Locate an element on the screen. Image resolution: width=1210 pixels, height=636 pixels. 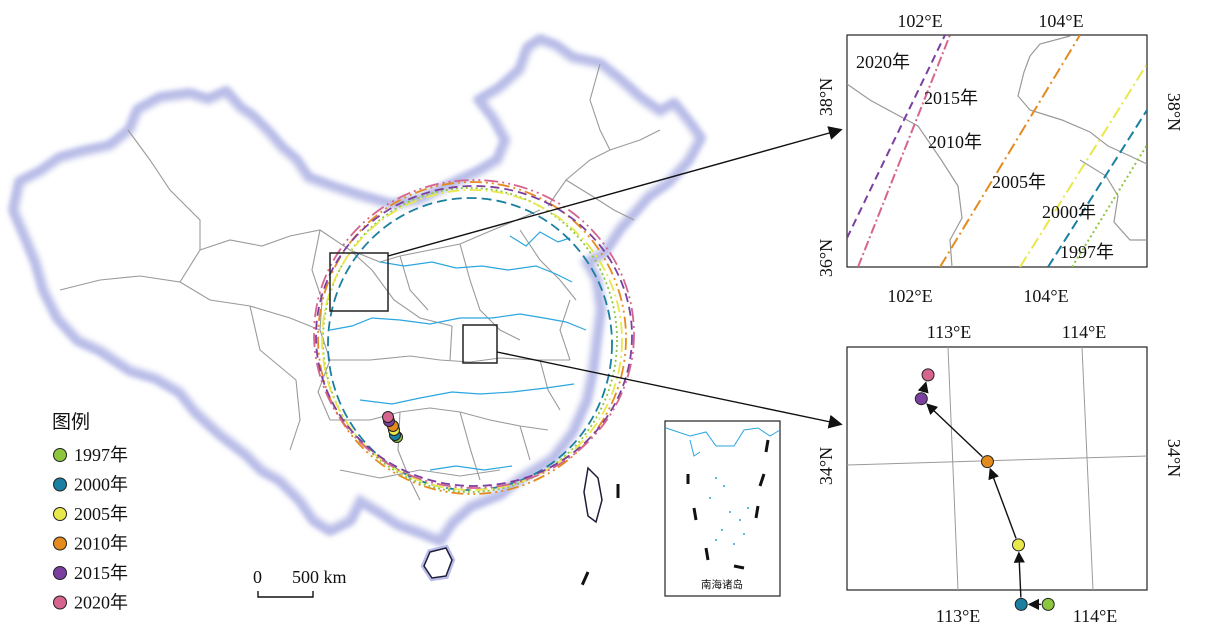
ellipses is located at coordinates (474, 337).